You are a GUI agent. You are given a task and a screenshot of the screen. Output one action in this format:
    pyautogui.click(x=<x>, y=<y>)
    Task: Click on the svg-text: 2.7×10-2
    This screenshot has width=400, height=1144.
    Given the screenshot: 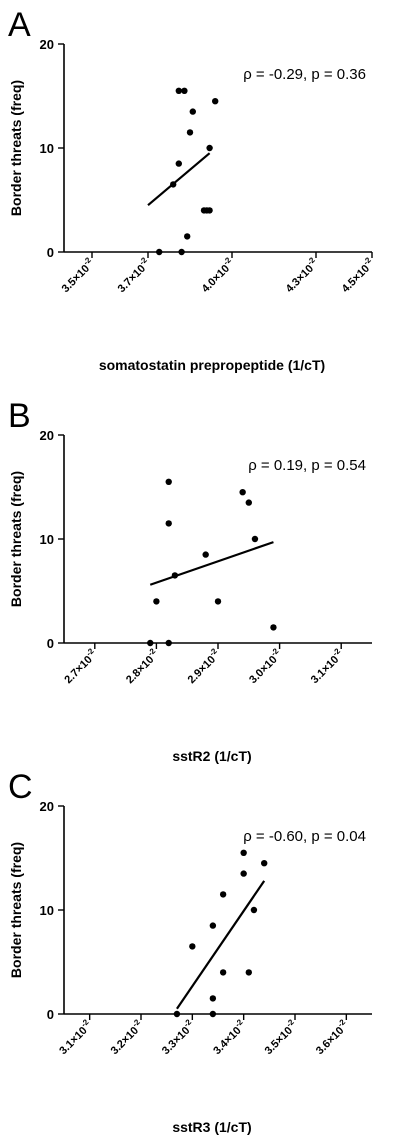 What is the action you would take?
    pyautogui.click(x=80, y=666)
    